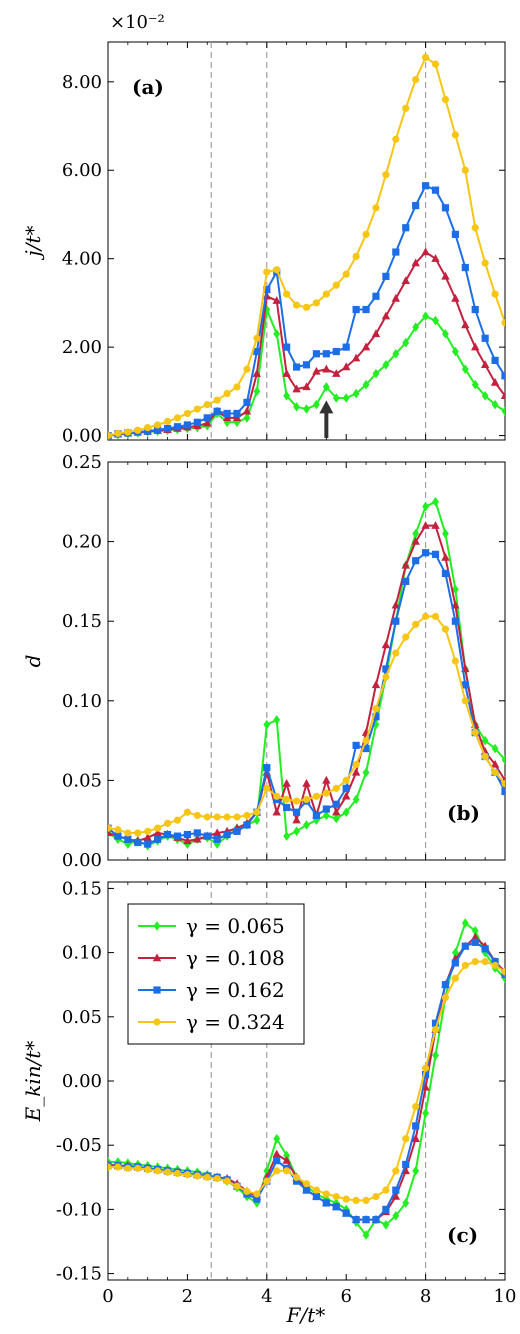 The image size is (520, 1334). I want to click on y-tick-label: 0.15, so click(82, 888).